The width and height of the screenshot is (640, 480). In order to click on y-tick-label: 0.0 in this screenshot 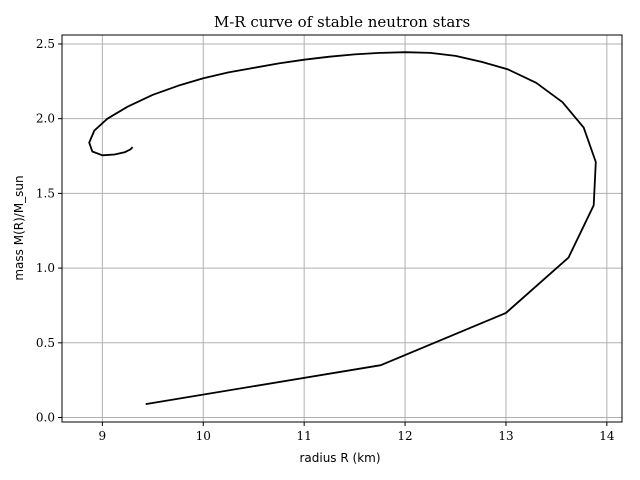, I will do `click(45, 418)`.